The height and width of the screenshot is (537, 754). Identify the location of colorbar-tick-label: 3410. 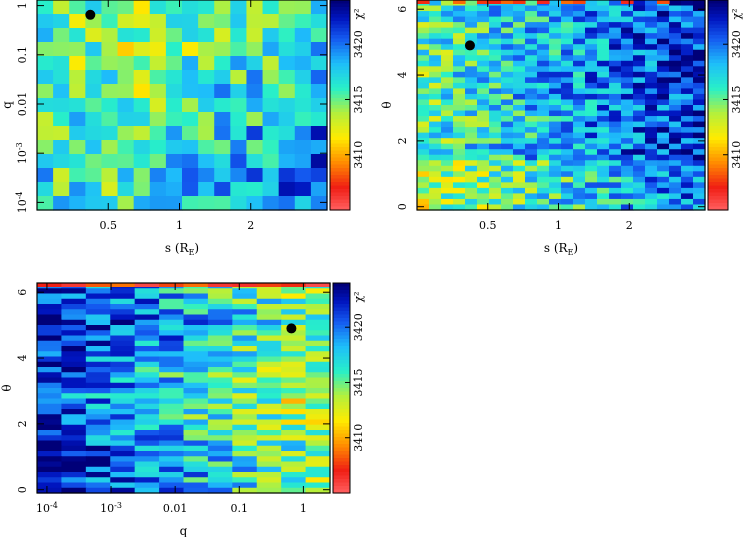
(736, 155).